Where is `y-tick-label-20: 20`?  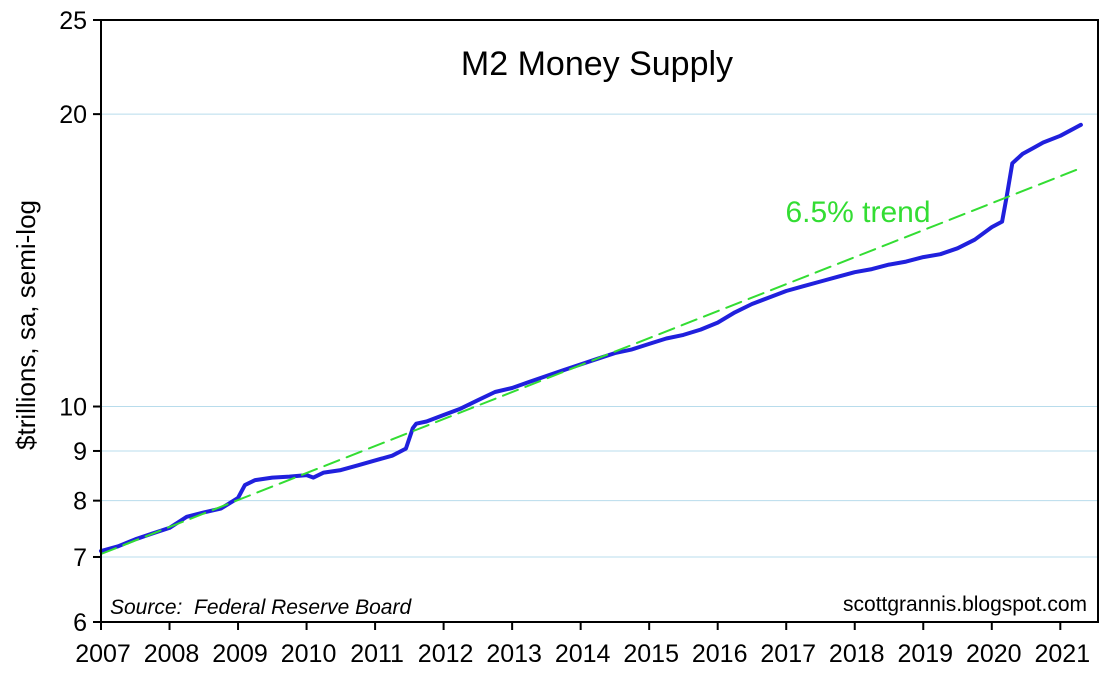
y-tick-label-20: 20 is located at coordinates (73, 115).